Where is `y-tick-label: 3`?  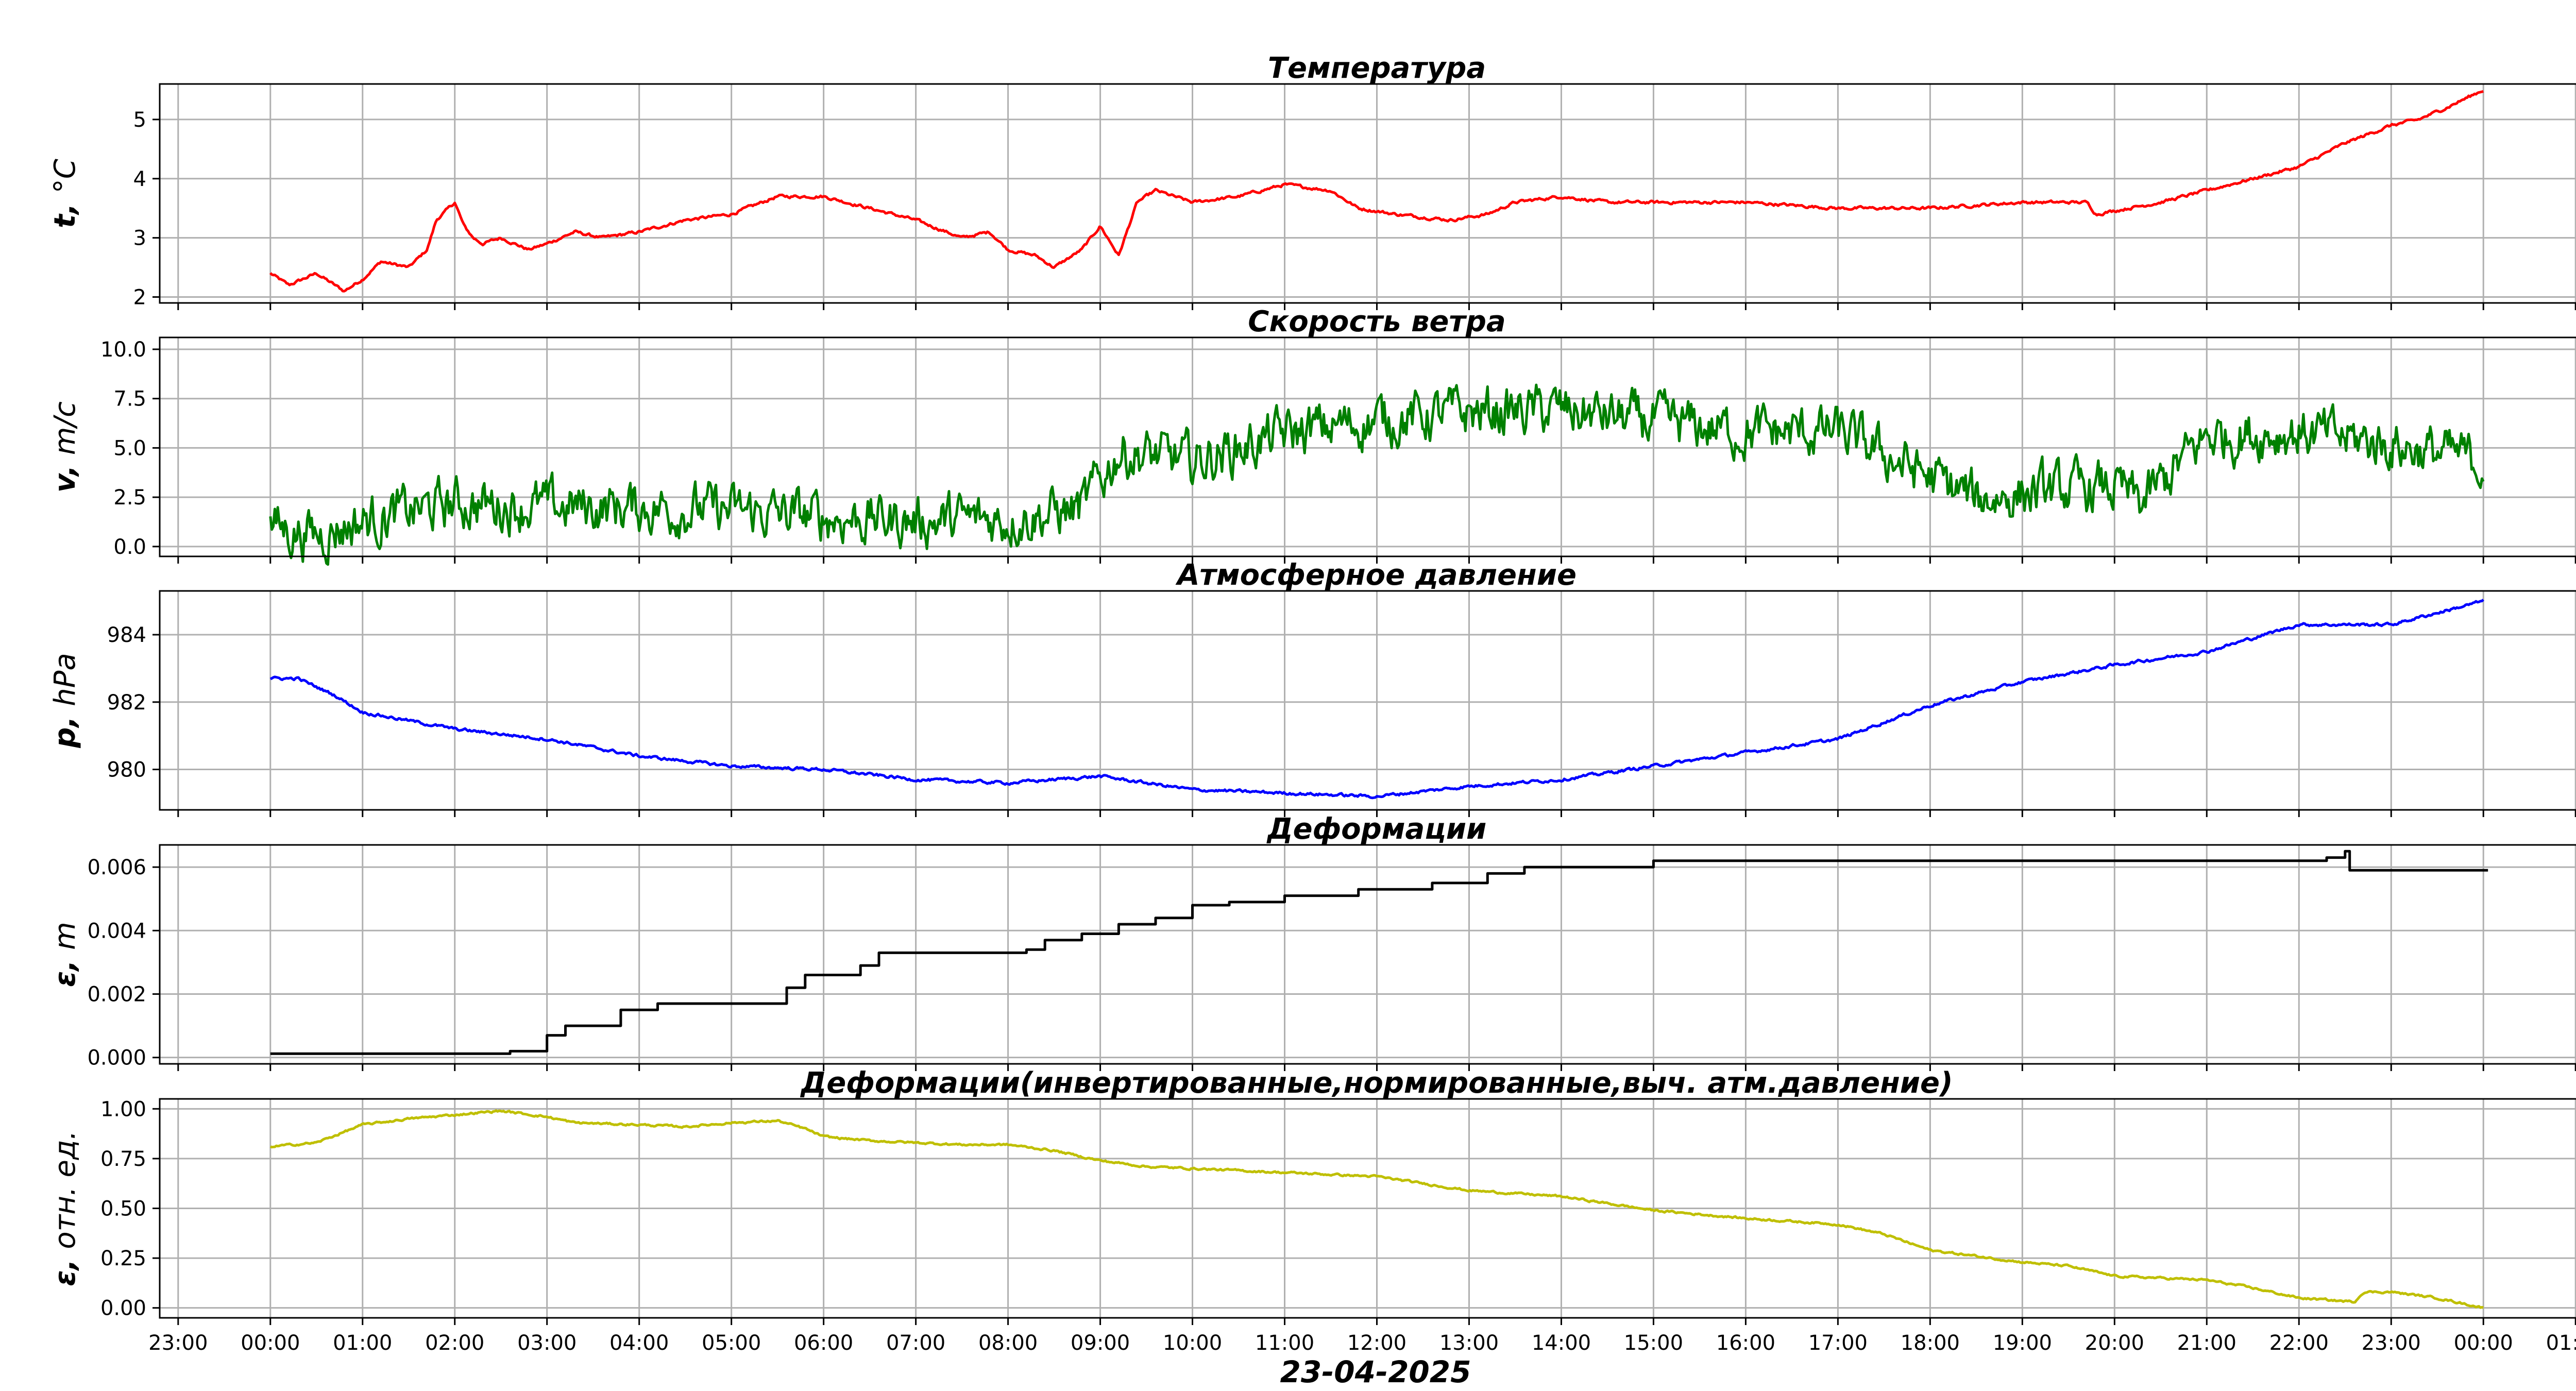 y-tick-label: 3 is located at coordinates (139, 238).